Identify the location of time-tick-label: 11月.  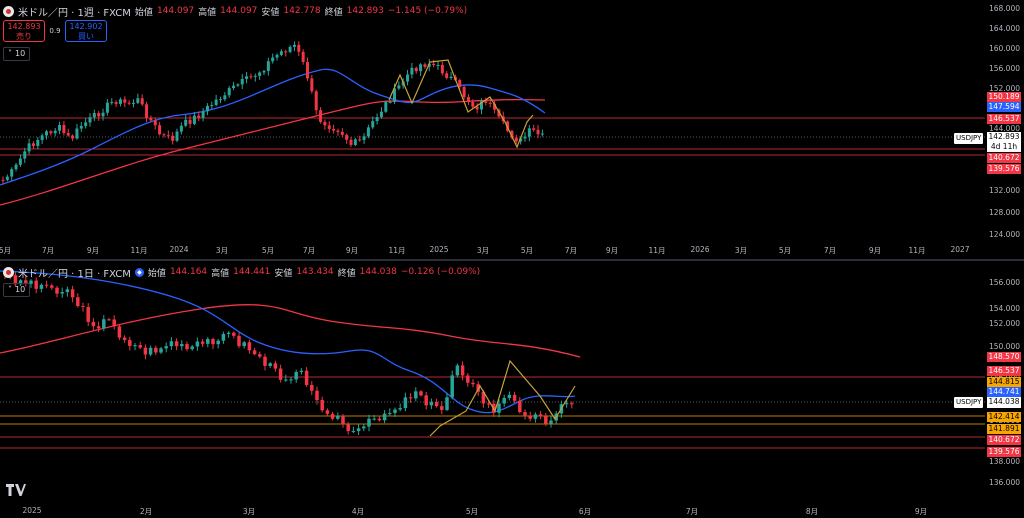
(657, 250).